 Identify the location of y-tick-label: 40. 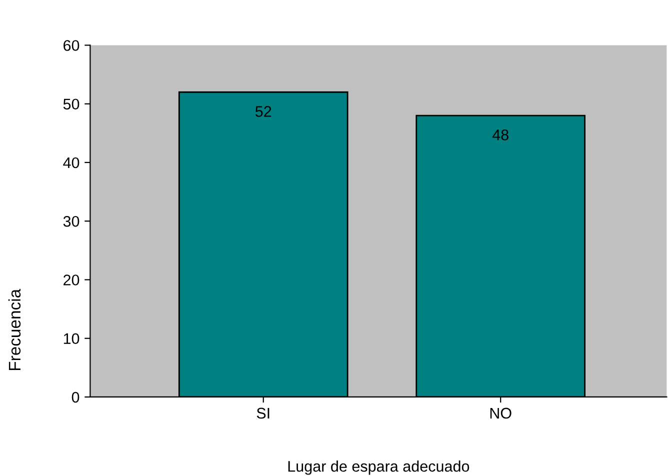
(71, 162).